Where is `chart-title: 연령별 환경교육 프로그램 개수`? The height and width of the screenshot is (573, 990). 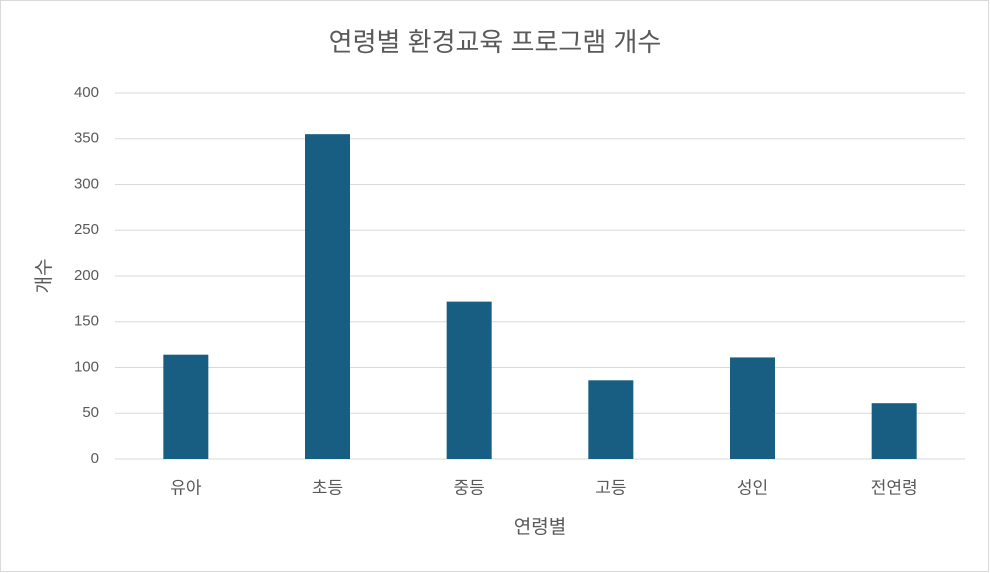
chart-title: 연령별 환경교육 프로그램 개수 is located at coordinates (495, 42).